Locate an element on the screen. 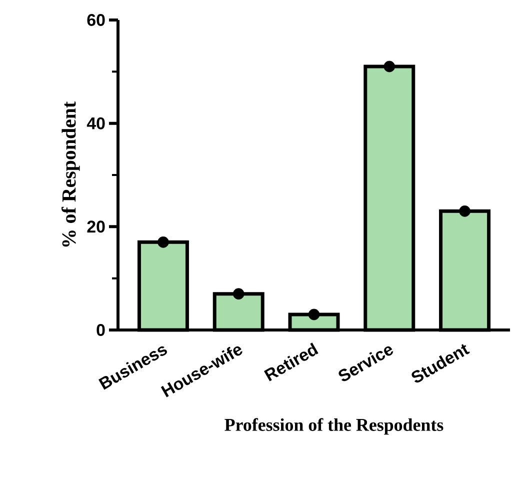 Image resolution: width=520 pixels, height=494 pixels. y-tick-label: 0 is located at coordinates (100, 330).